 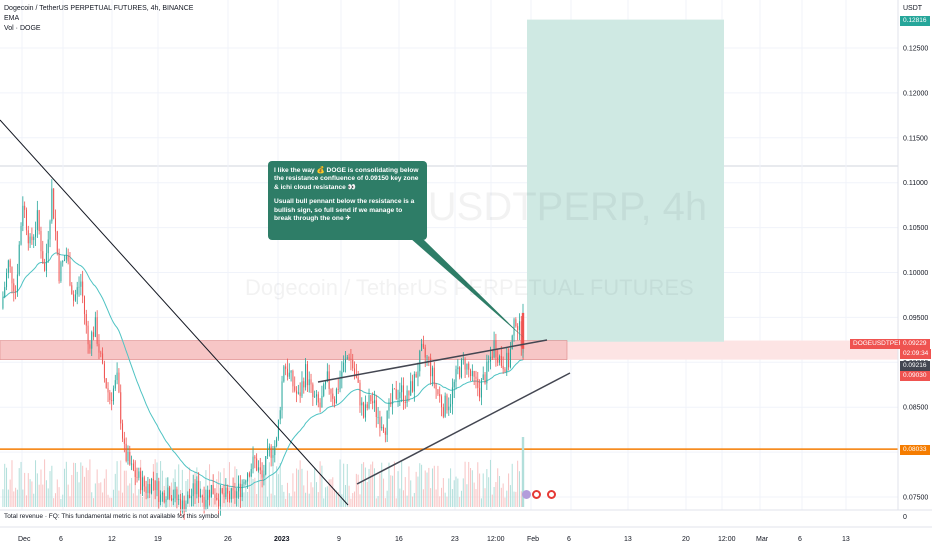 I want to click on annotation-pointer, so click(x=467, y=288).